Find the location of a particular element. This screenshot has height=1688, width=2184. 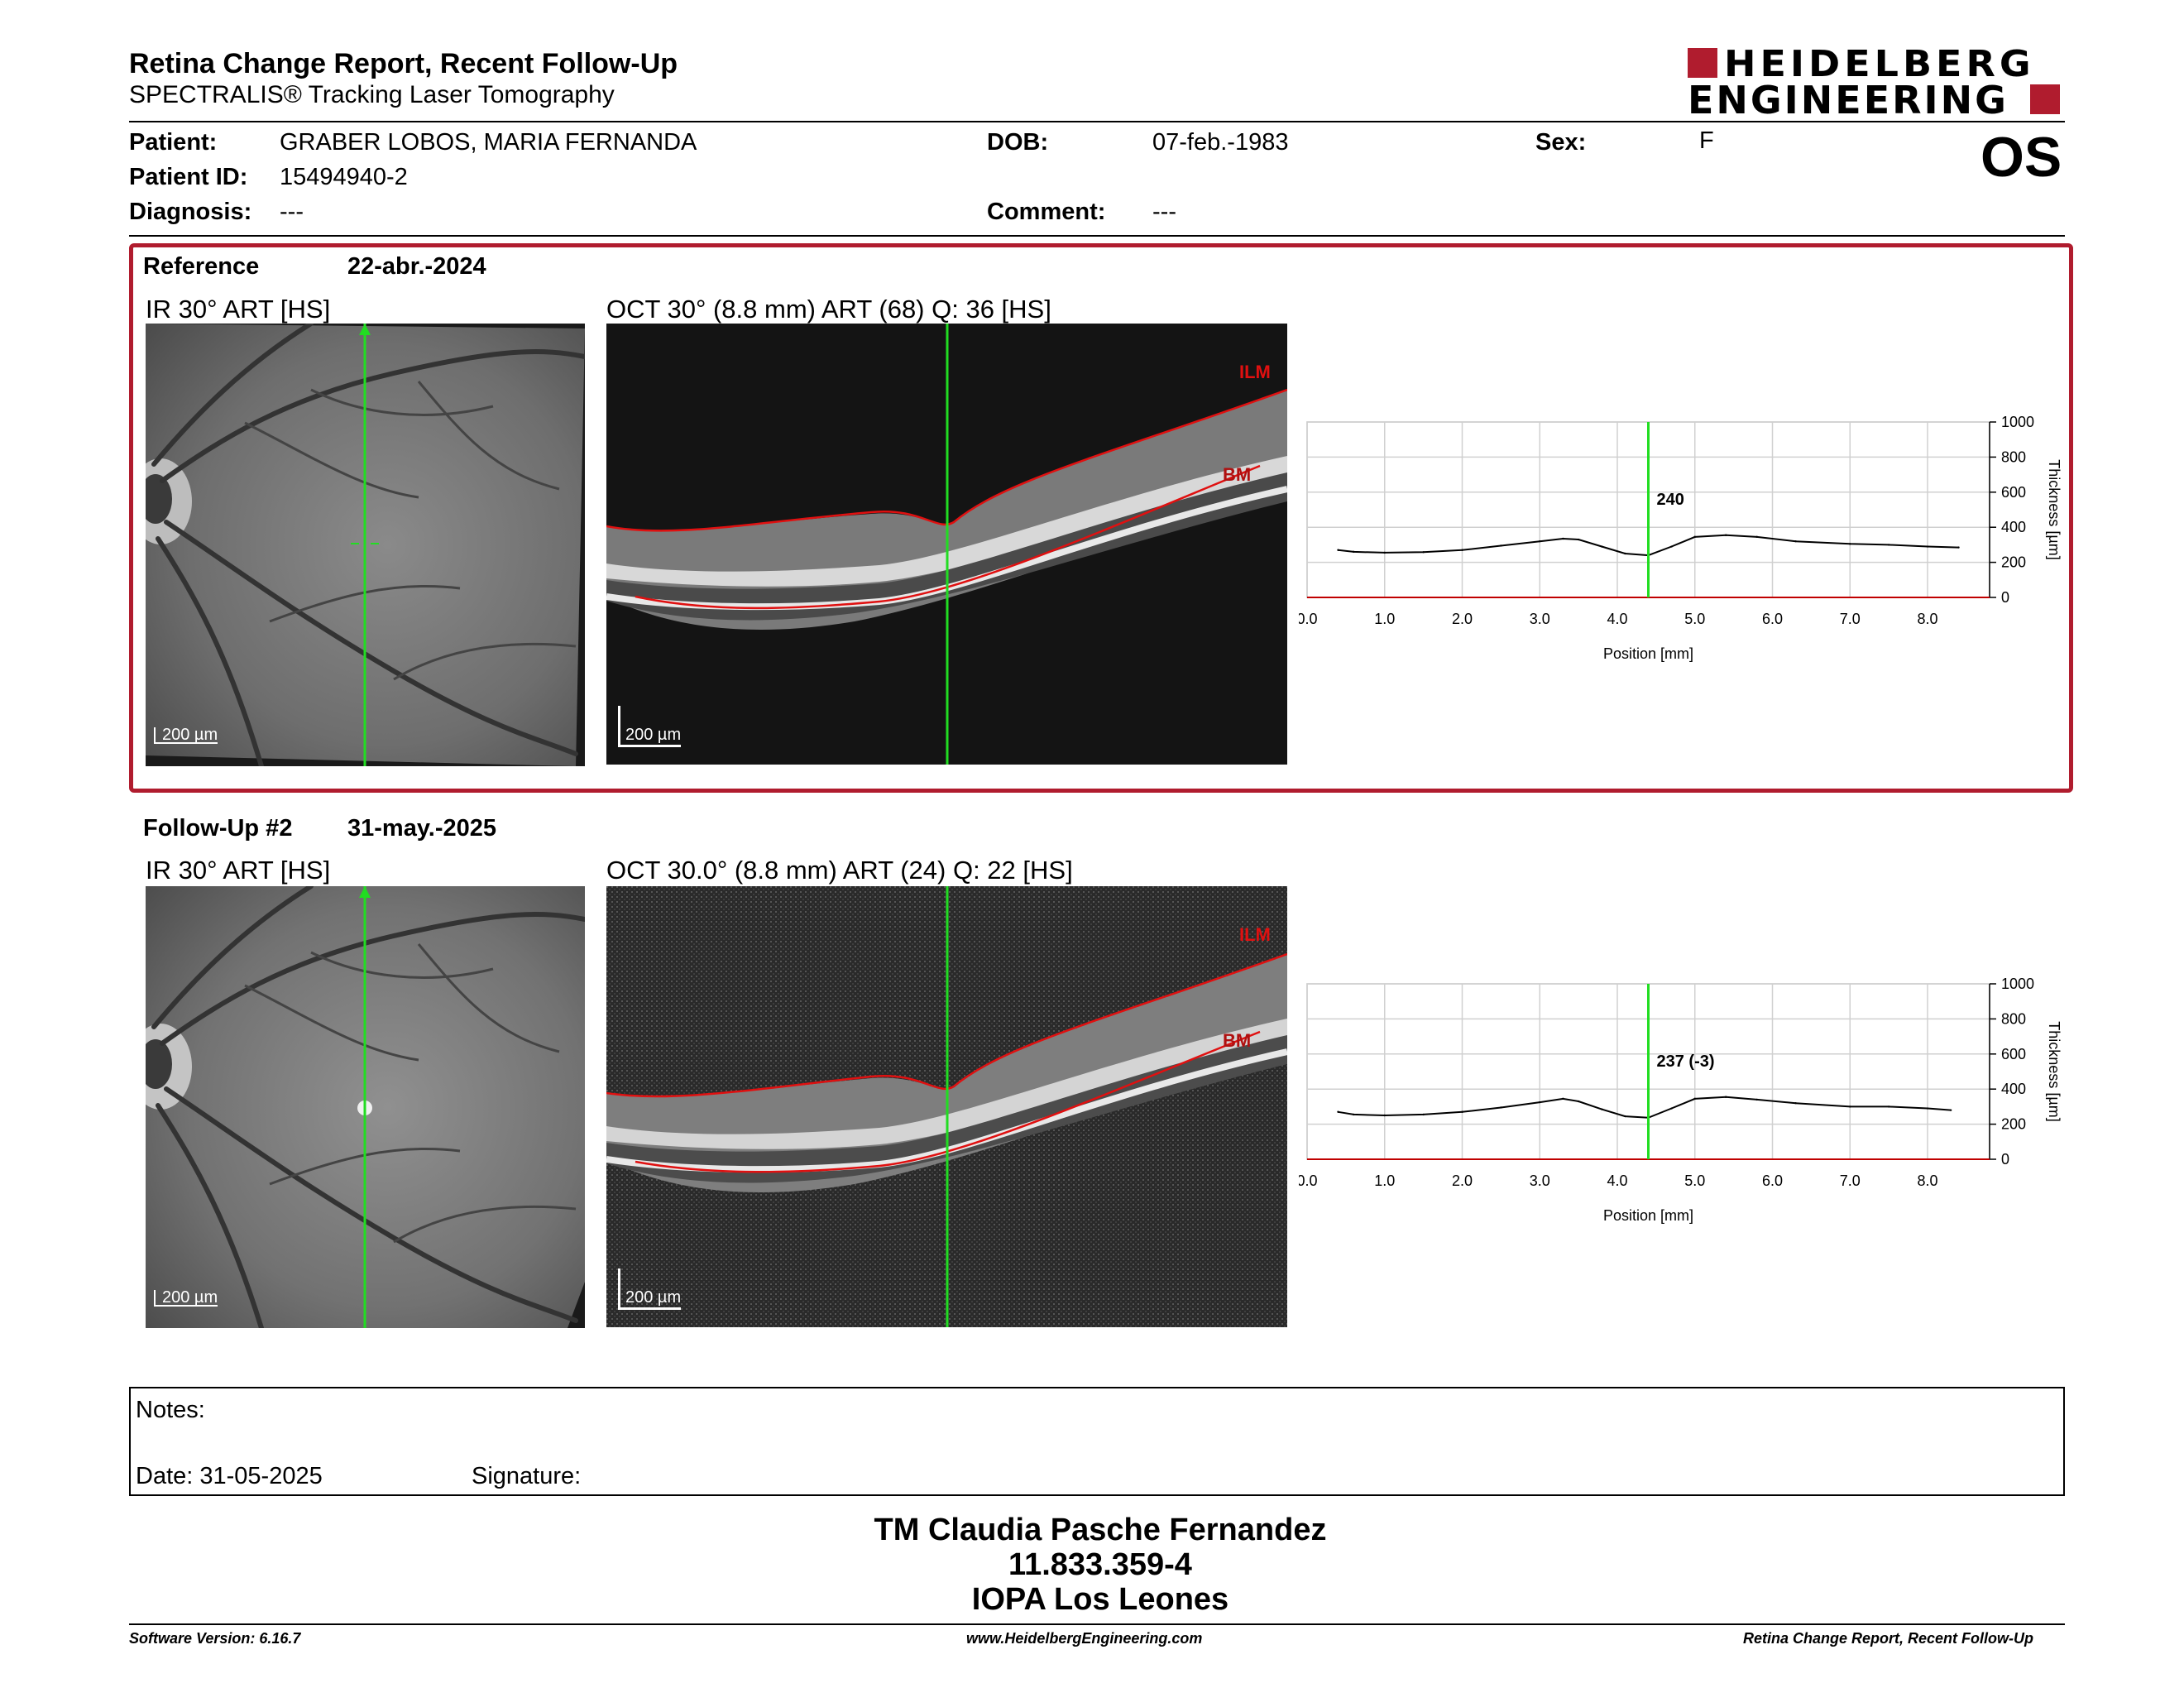

followup-ir-image: 200 µm is located at coordinates (365, 1107).